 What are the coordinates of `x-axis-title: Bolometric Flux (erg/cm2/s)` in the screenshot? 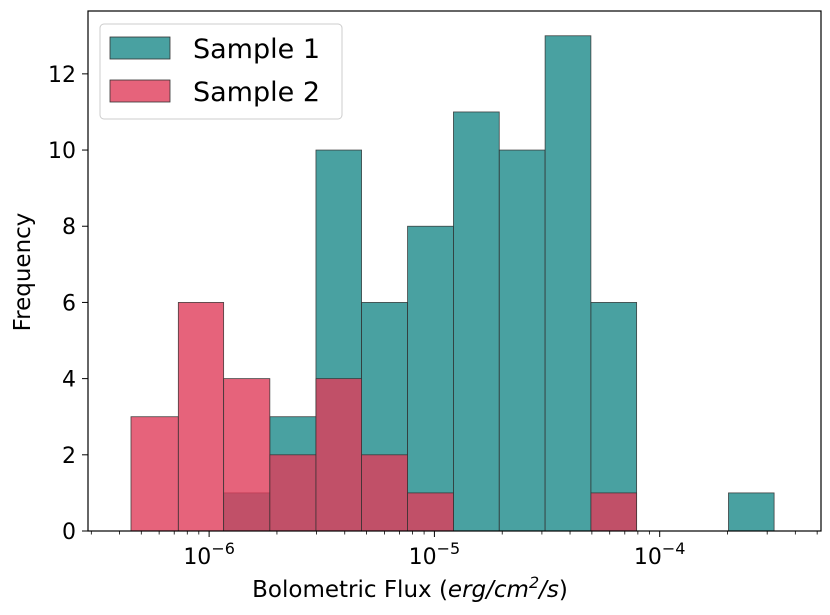 It's located at (410, 588).